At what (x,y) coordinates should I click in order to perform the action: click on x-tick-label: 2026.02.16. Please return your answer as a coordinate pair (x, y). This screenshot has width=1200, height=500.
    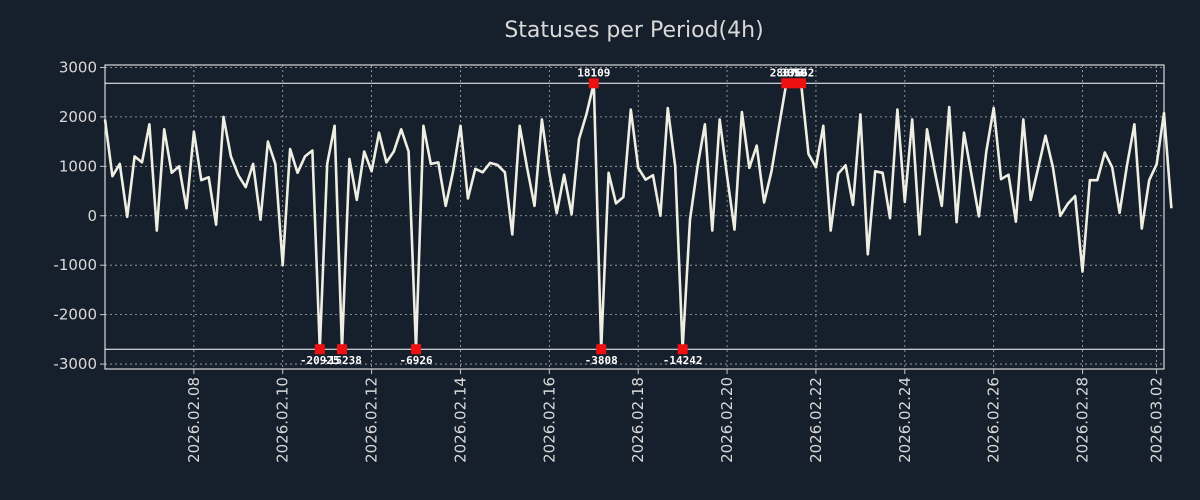
    Looking at the image, I should click on (549, 420).